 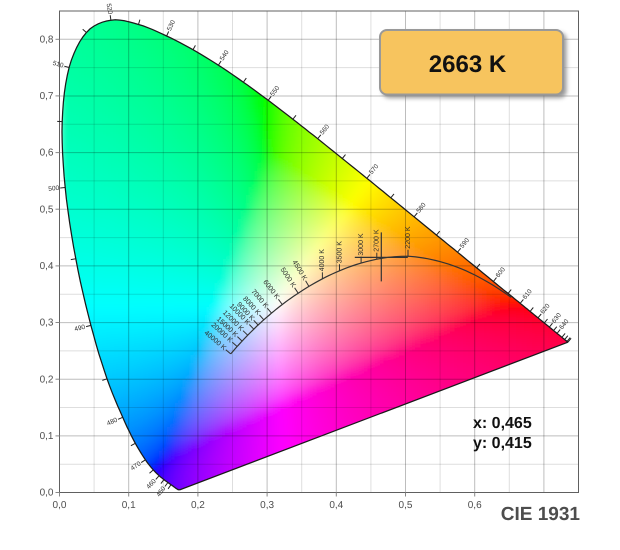 What do you see at coordinates (47, 96) in the screenshot?
I see `svg-text: 0,7` at bounding box center [47, 96].